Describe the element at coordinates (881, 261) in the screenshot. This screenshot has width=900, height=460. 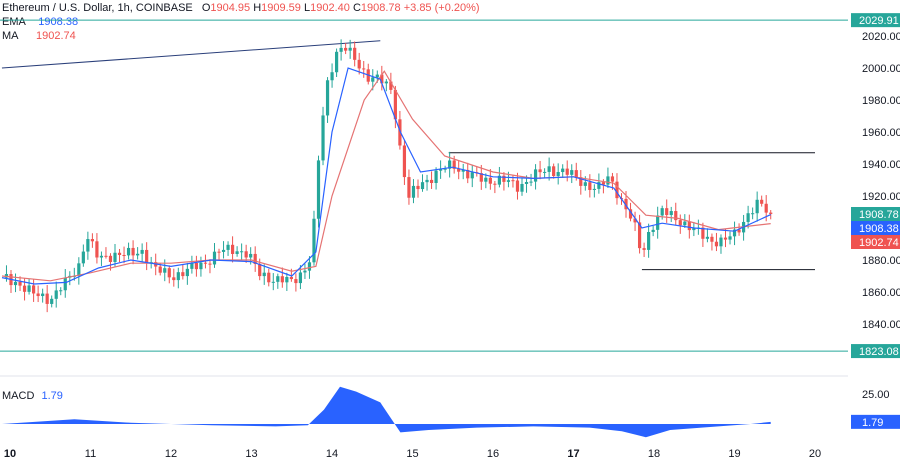
I see `price-tick-label: 1880.00` at that location.